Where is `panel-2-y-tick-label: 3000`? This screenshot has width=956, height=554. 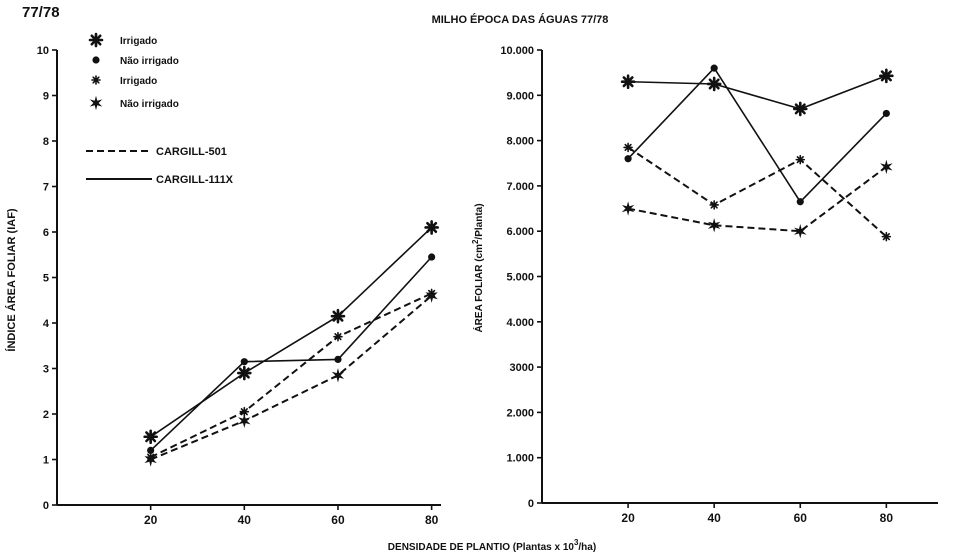
panel-2-y-tick-label: 3000 is located at coordinates (522, 368).